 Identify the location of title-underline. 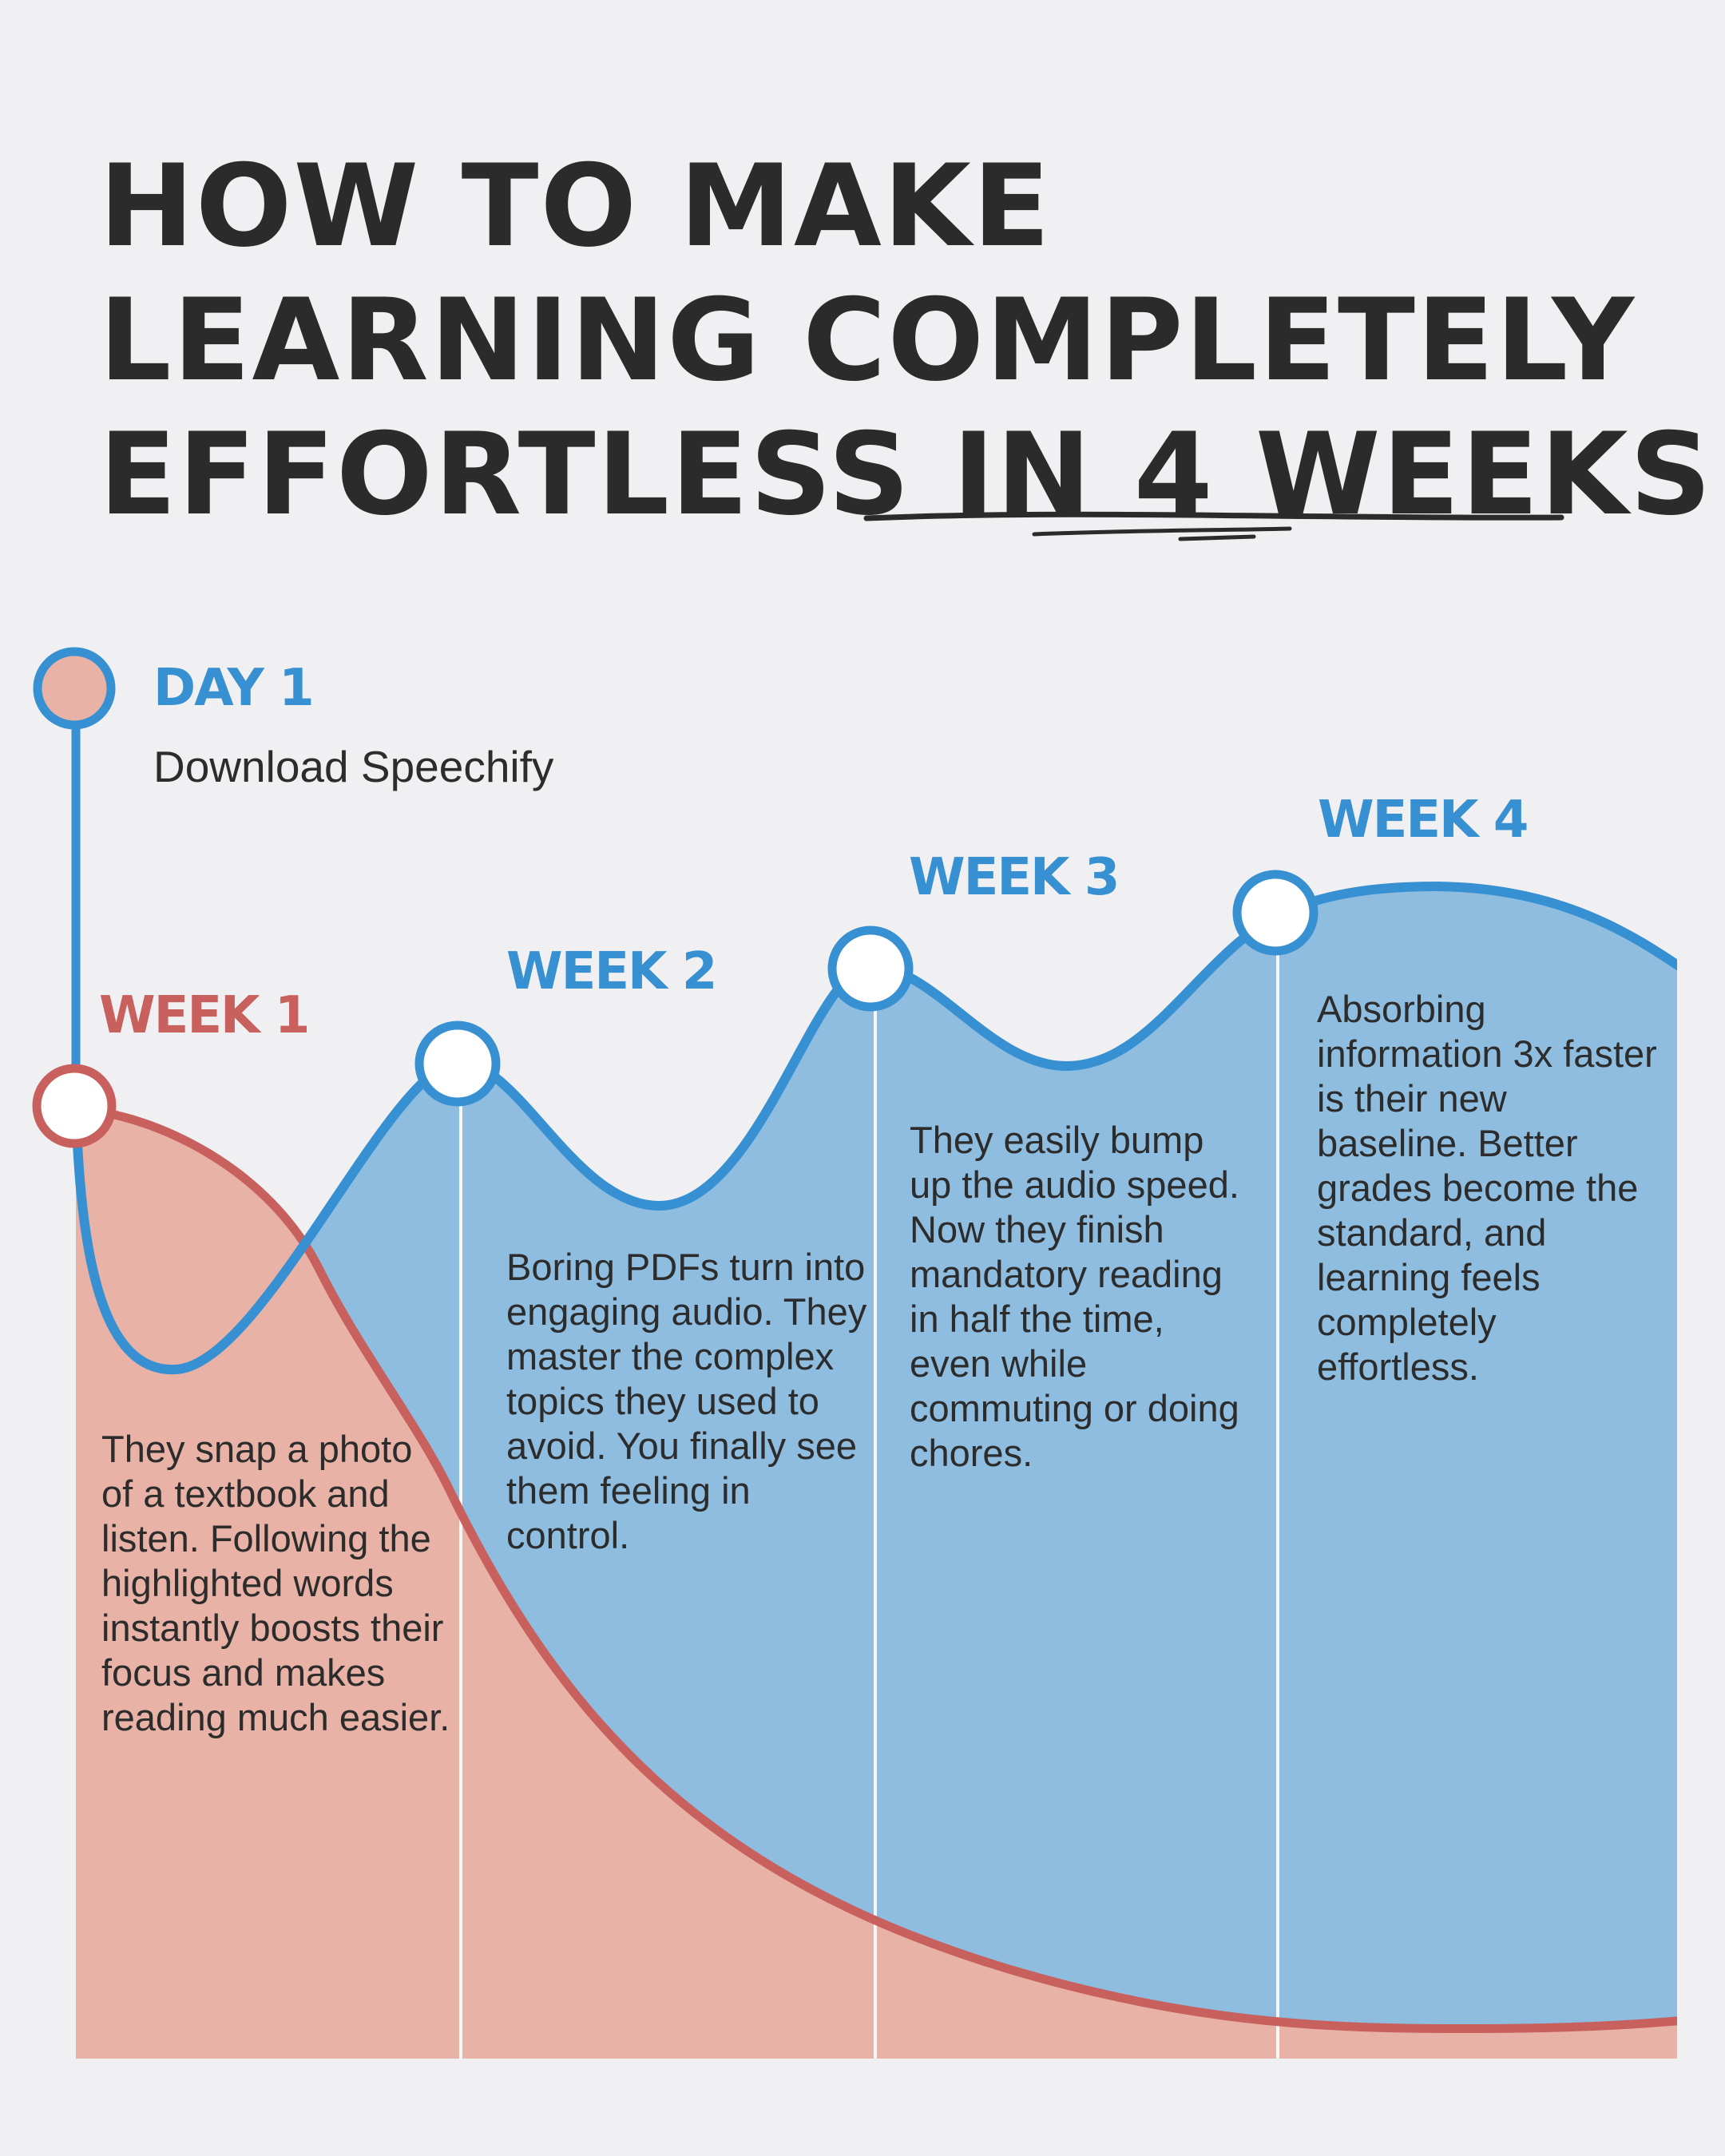
(1213, 526).